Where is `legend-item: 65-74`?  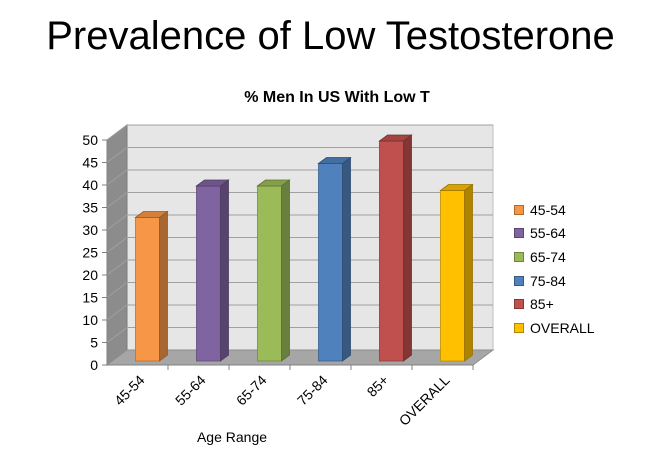
legend-item: 65-74 is located at coordinates (554, 257).